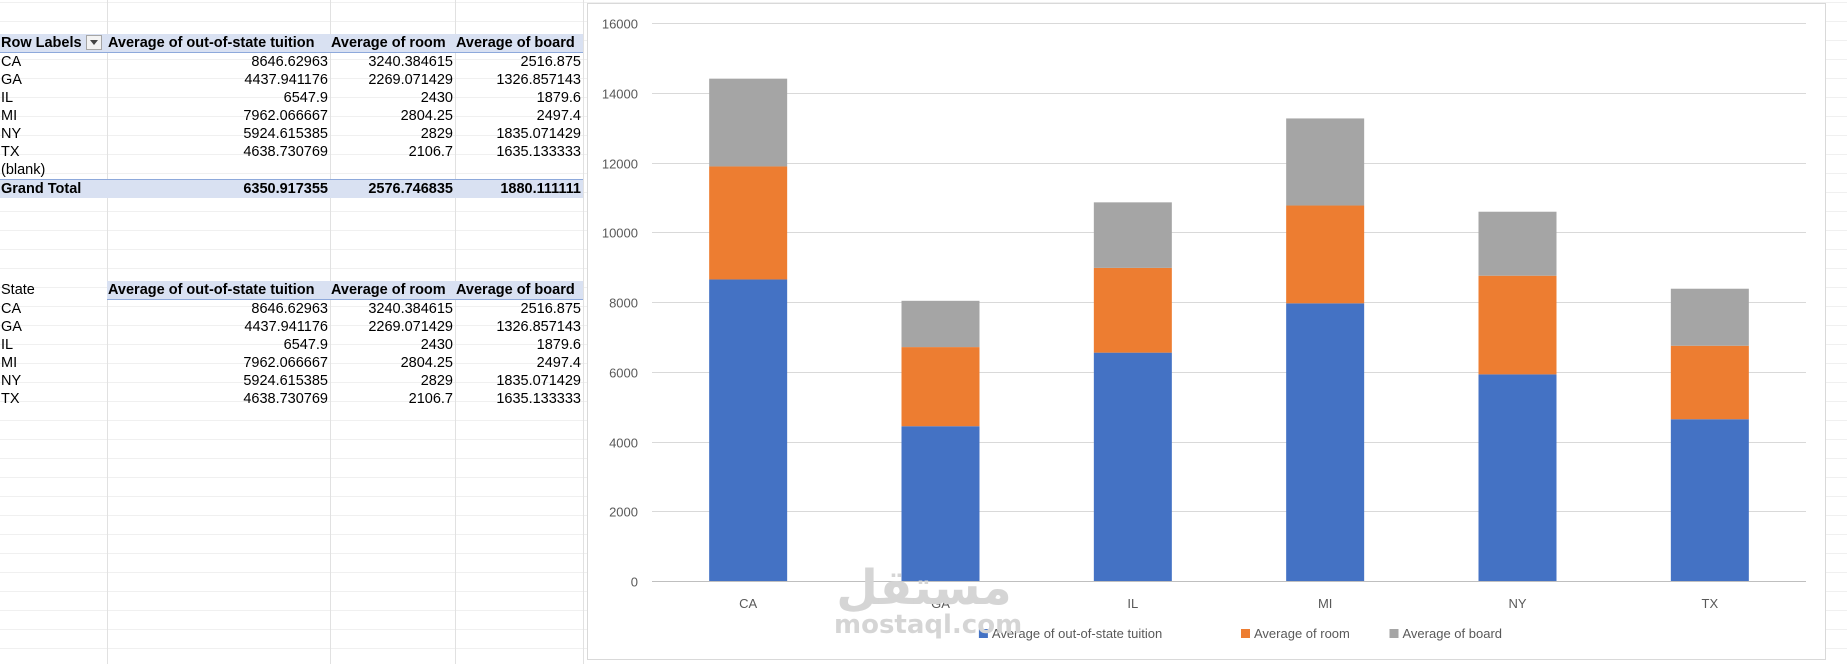 This screenshot has width=1847, height=664. What do you see at coordinates (218, 290) in the screenshot?
I see `summary-col-header: Average of out-of-state tuition` at bounding box center [218, 290].